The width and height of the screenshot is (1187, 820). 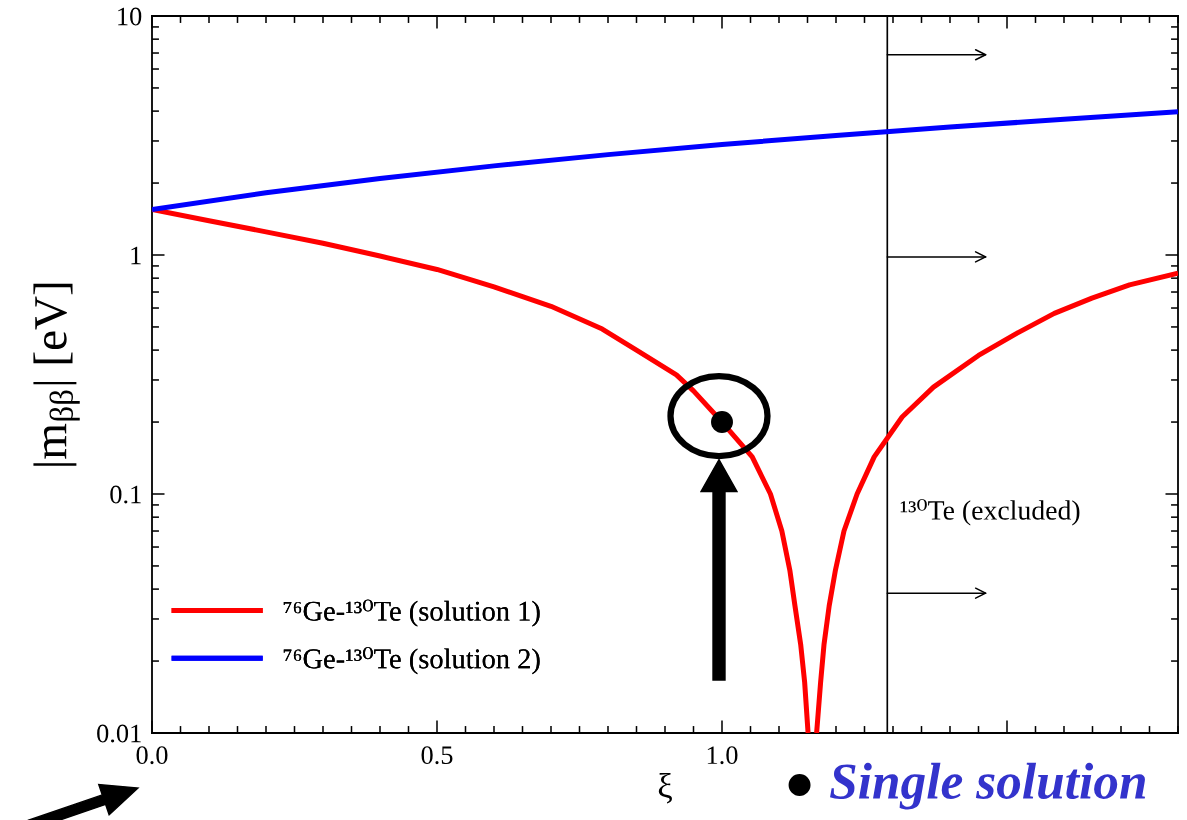 What do you see at coordinates (136, 255) in the screenshot?
I see `y-tick-label: 1` at bounding box center [136, 255].